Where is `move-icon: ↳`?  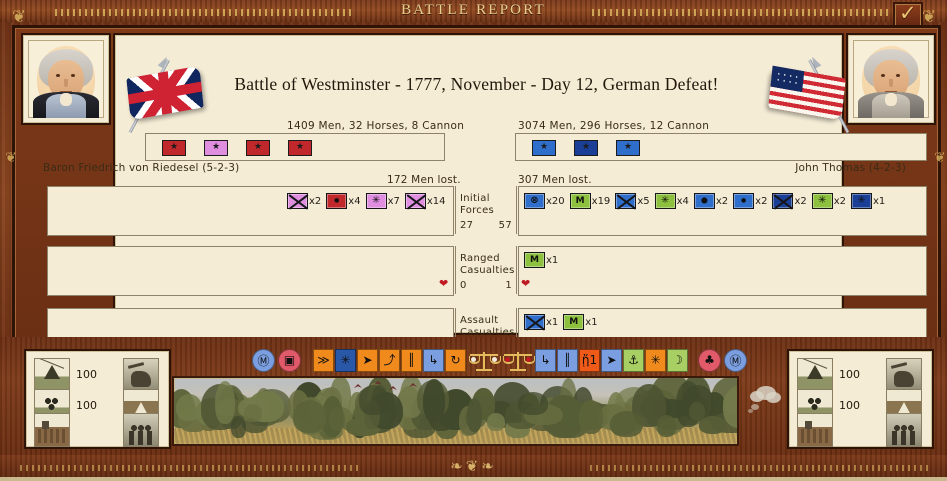 move-icon: ↳ is located at coordinates (433, 360).